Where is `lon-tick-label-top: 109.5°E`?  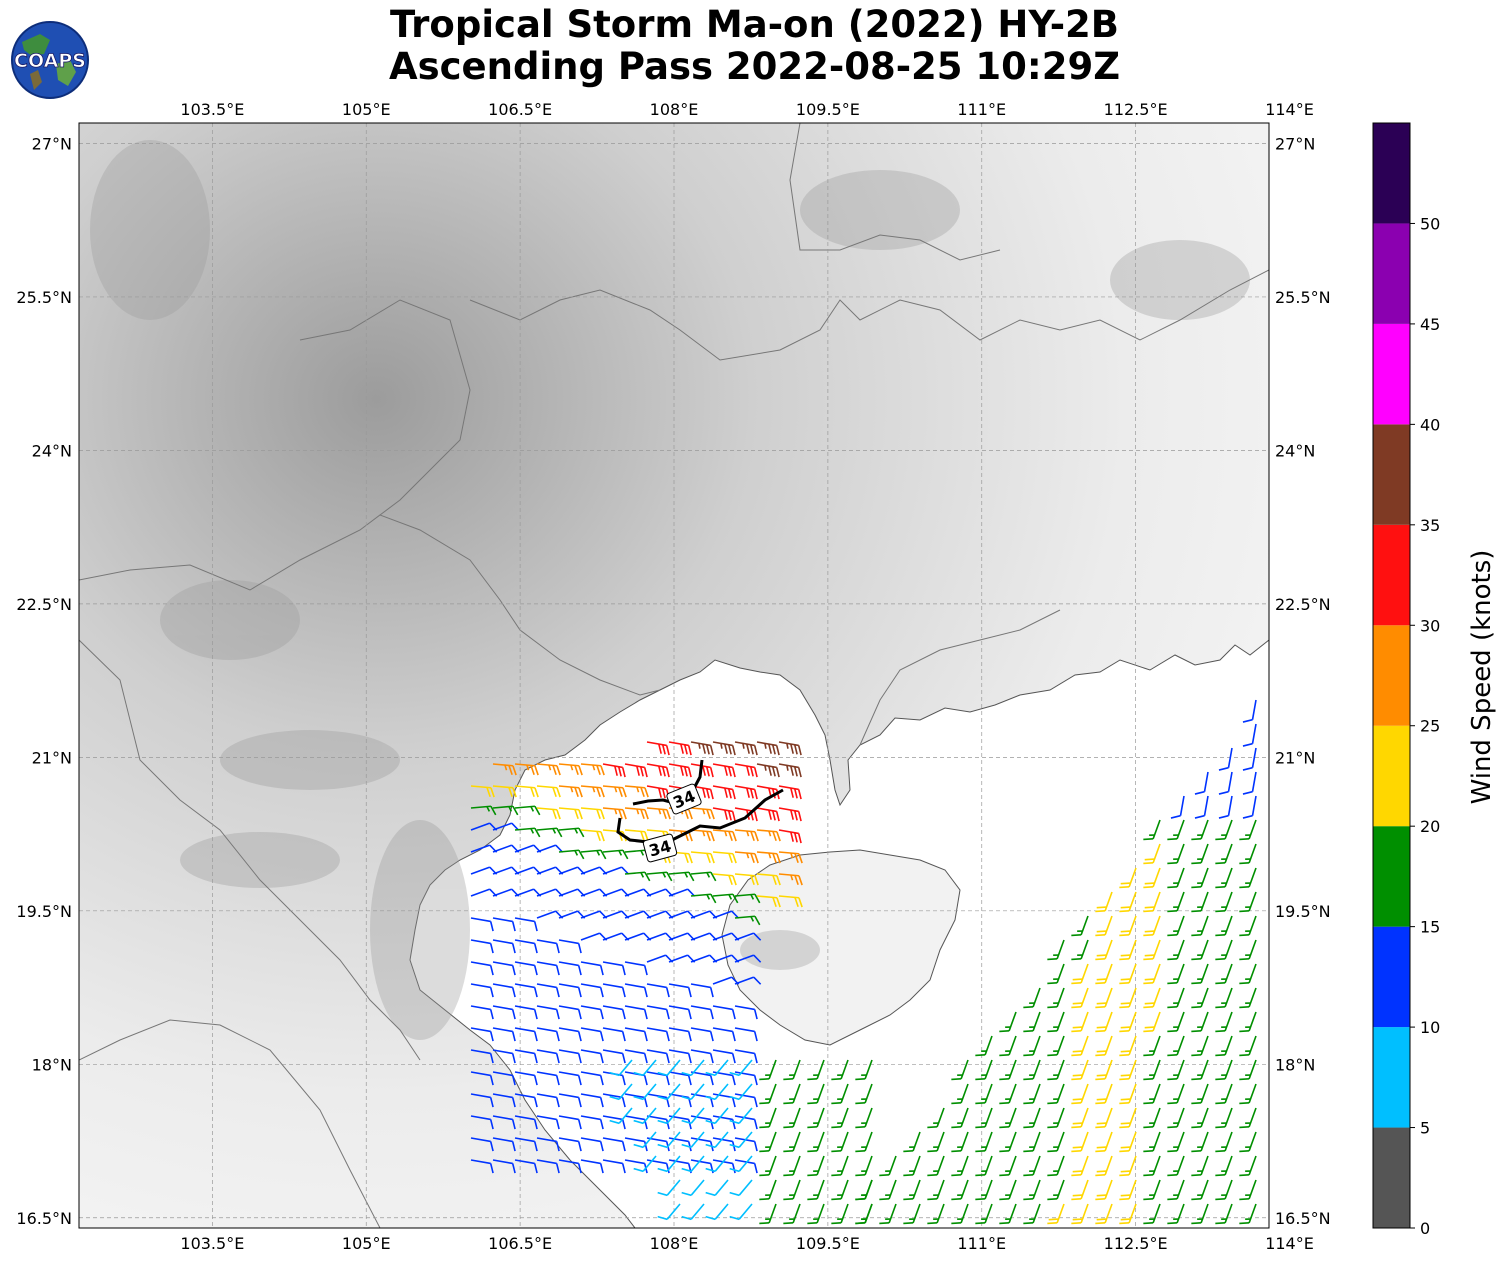
lon-tick-label-top: 109.5°E is located at coordinates (828, 109).